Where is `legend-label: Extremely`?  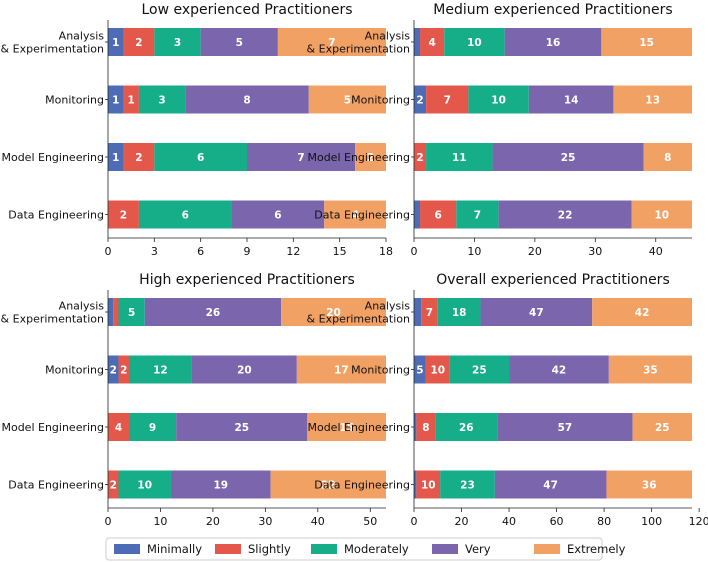 legend-label: Extremely is located at coordinates (596, 549).